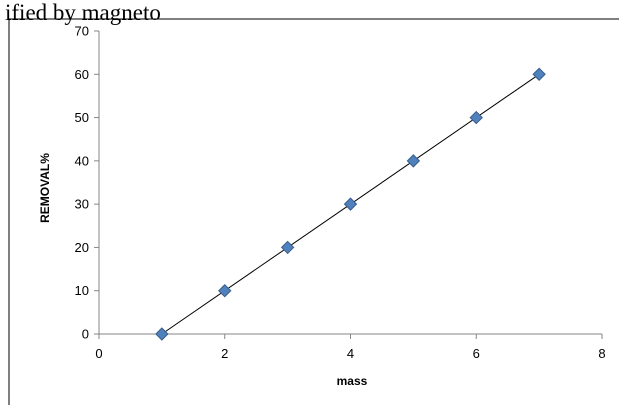  I want to click on y-tick-label: 20, so click(82, 247).